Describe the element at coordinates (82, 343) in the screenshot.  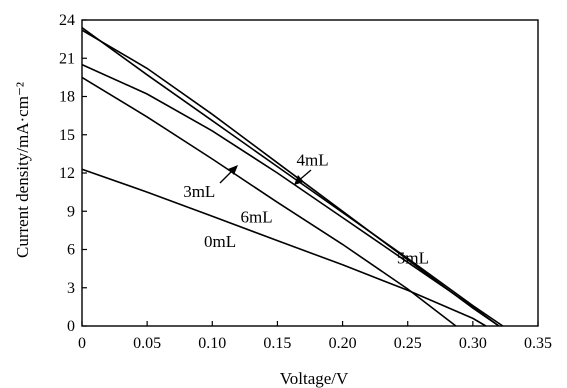
I see `x-tick-label: 0` at that location.